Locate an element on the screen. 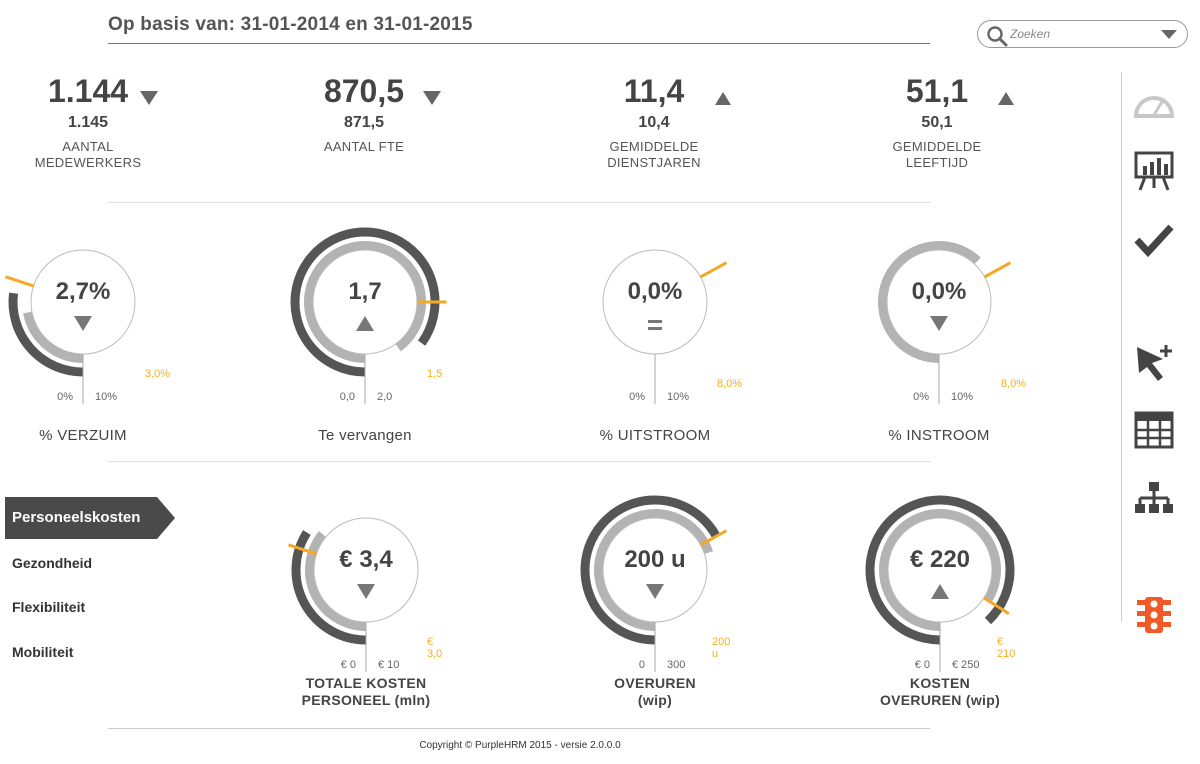 The height and width of the screenshot is (764, 1200). table-grid-icon is located at coordinates (1154, 430).